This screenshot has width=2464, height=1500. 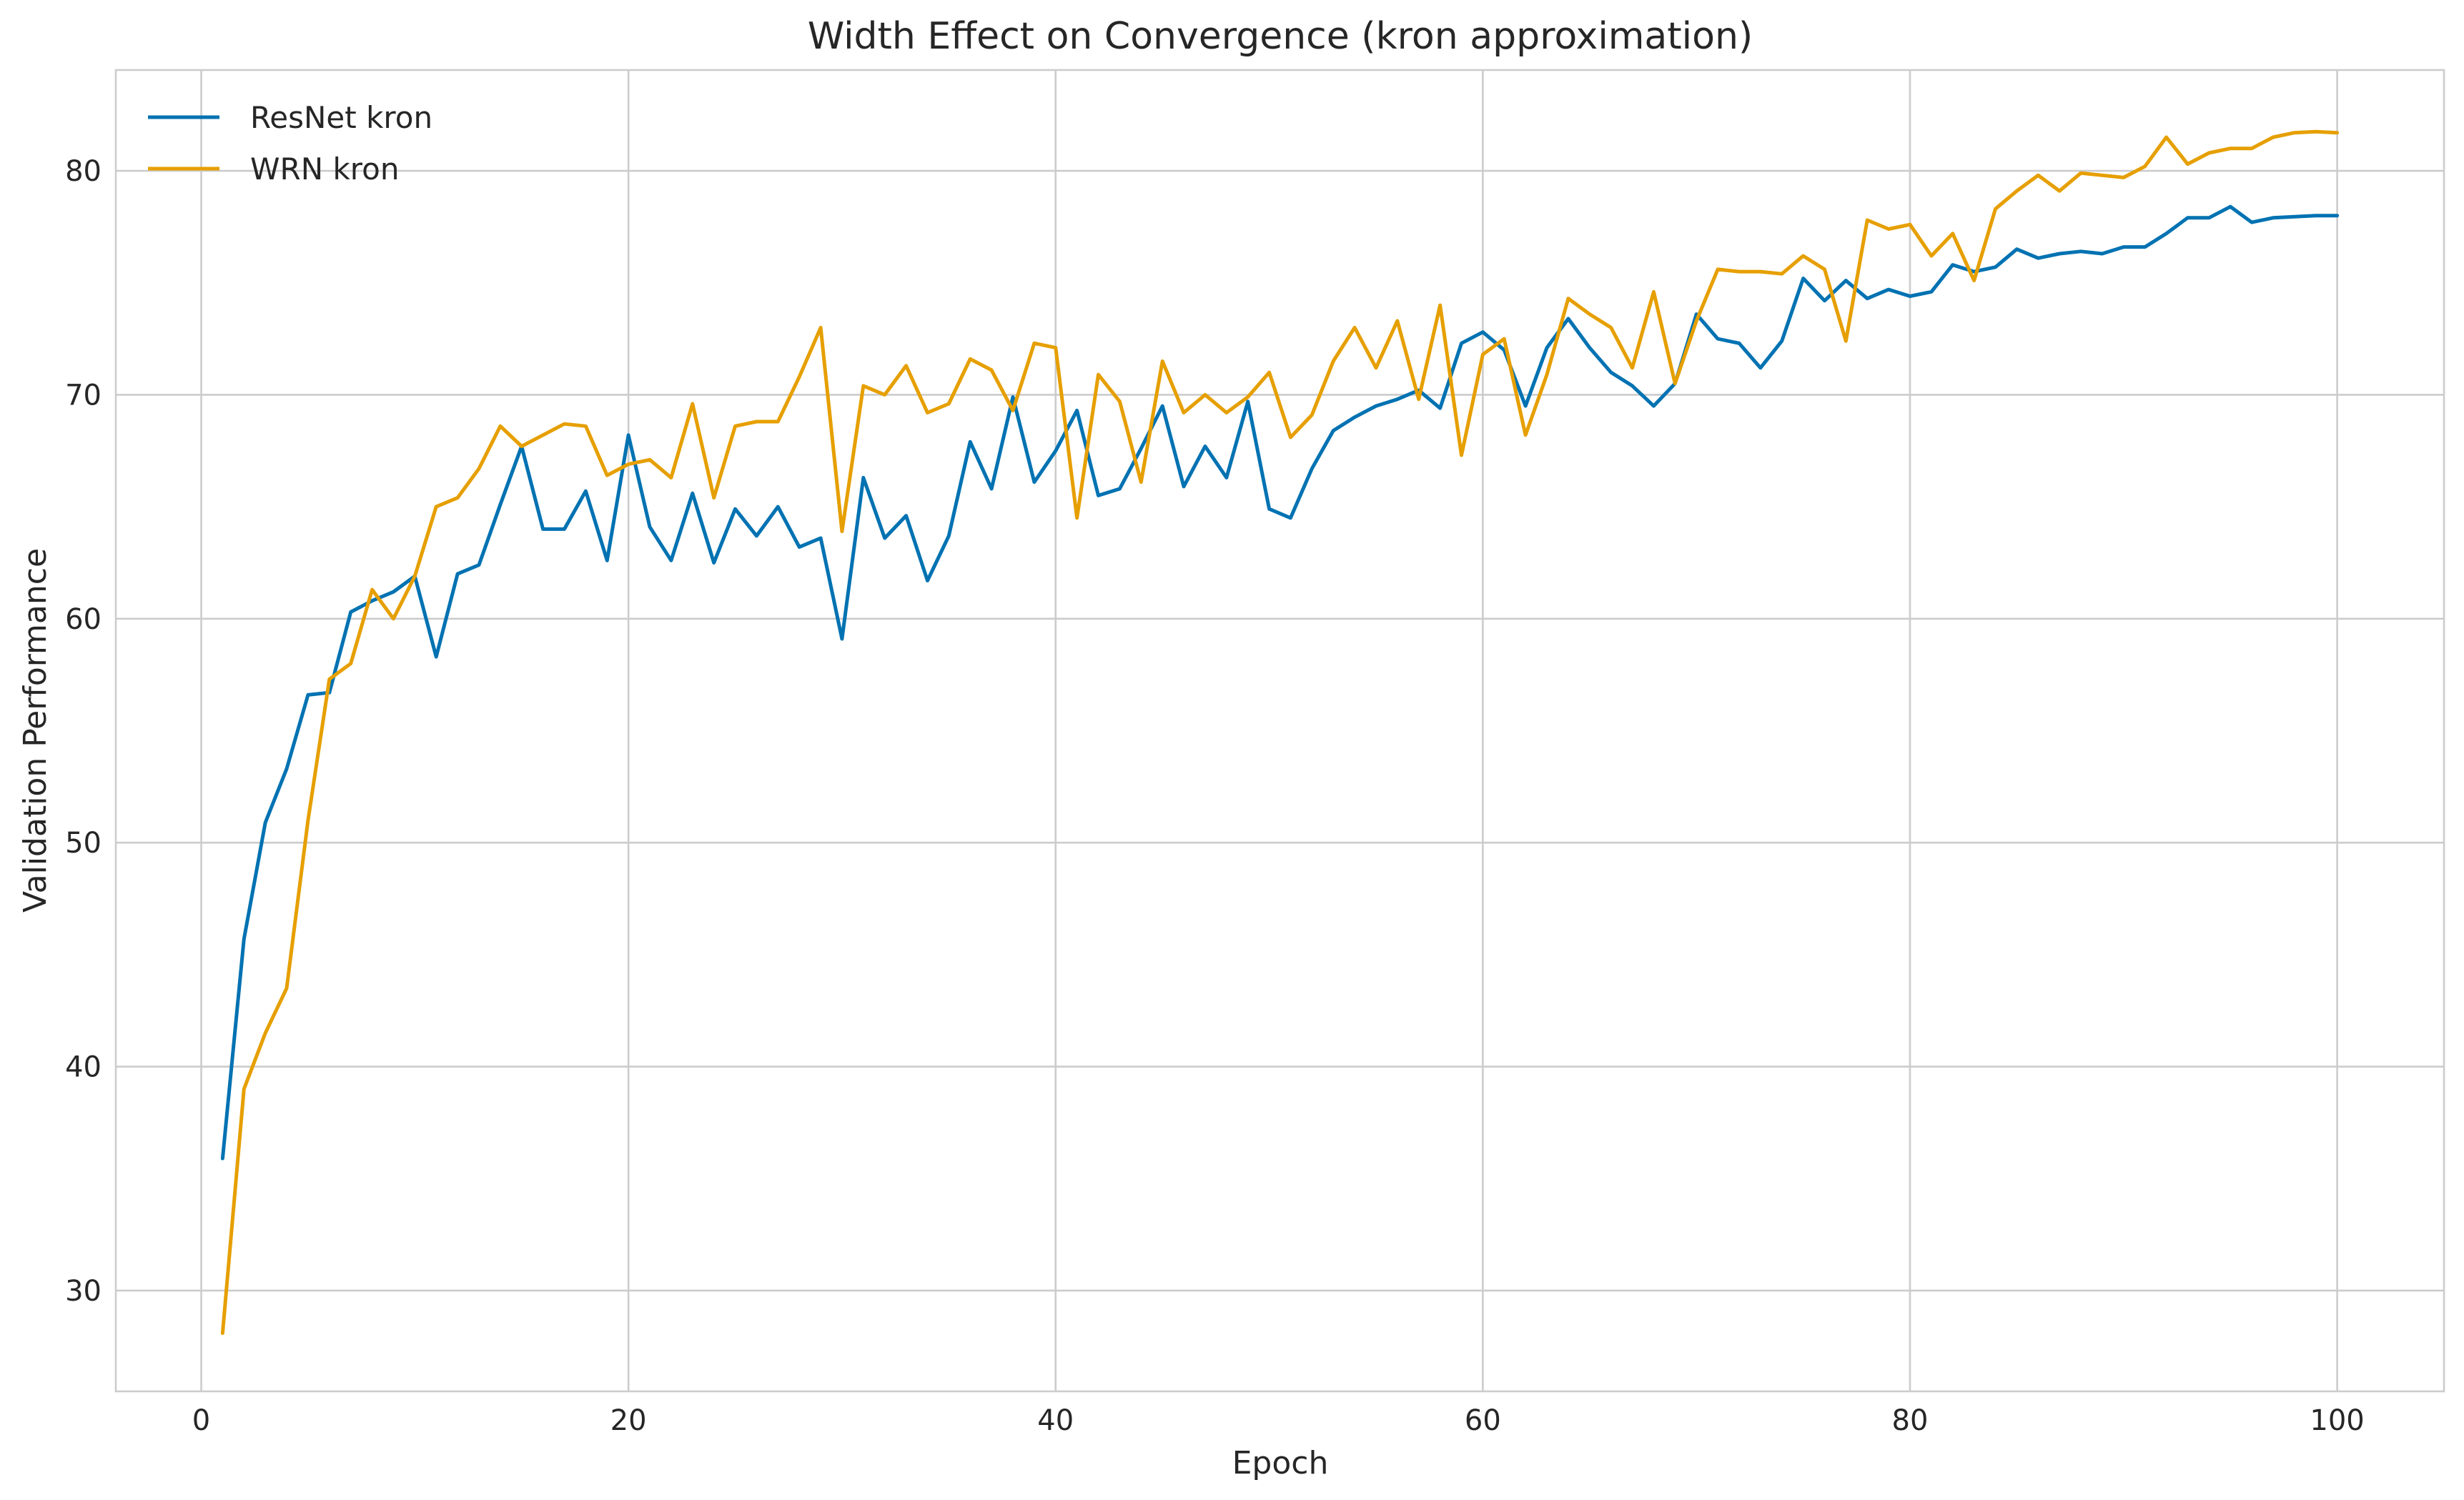 I want to click on x-tick-label: 40, so click(x=1055, y=1420).